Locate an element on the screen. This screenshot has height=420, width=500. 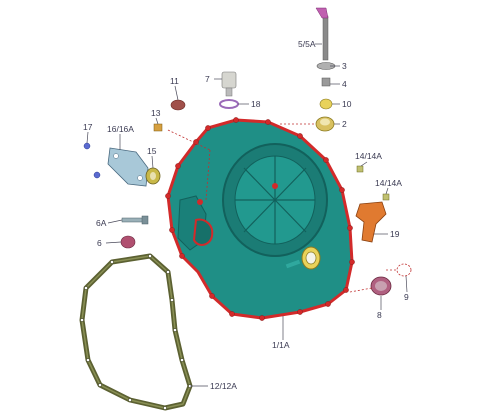
label-14-14a-lower: 14/14A is located at coordinates (388, 183).